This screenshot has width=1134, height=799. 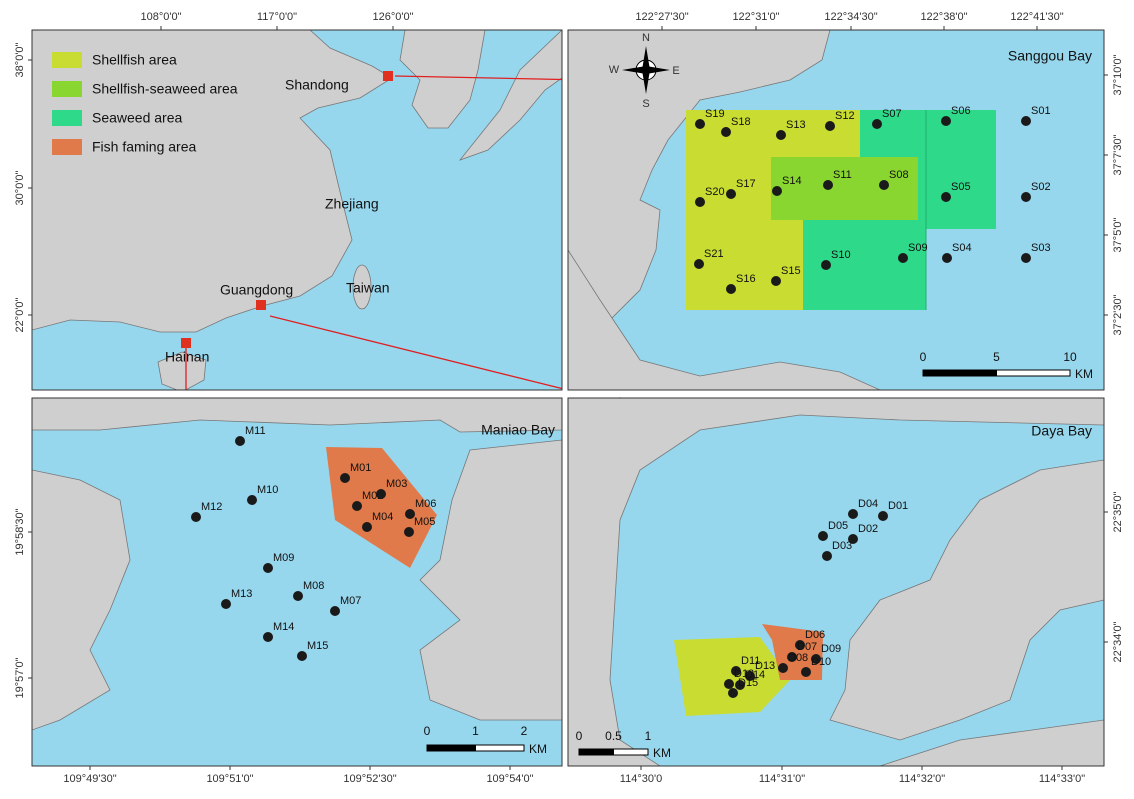 I want to click on tick-label: 19°58'30", so click(x=20, y=531).